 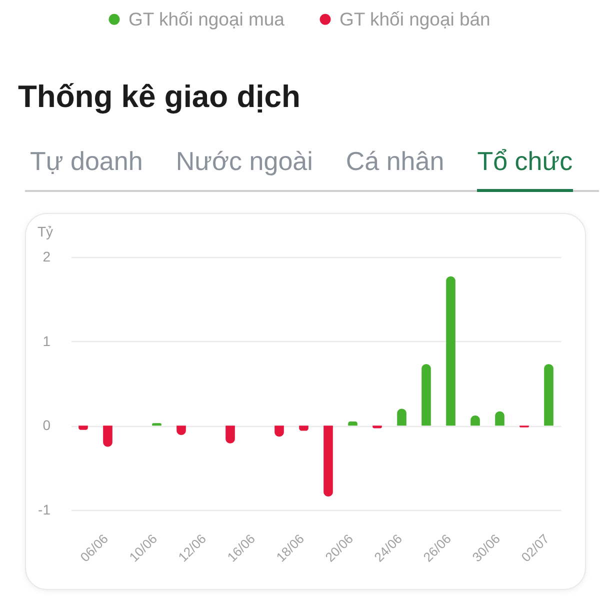 What do you see at coordinates (525, 161) in the screenshot?
I see `text: Tổ chức` at bounding box center [525, 161].